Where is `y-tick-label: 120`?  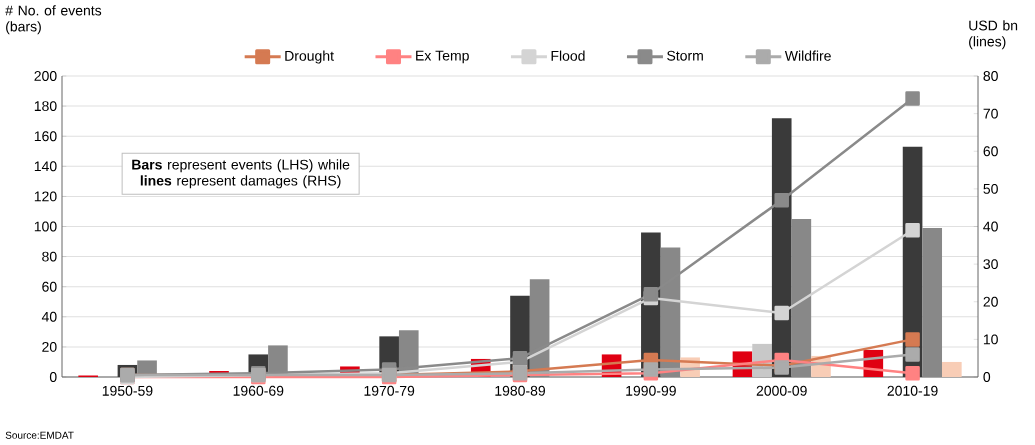
y-tick-label: 120 is located at coordinates (45, 196).